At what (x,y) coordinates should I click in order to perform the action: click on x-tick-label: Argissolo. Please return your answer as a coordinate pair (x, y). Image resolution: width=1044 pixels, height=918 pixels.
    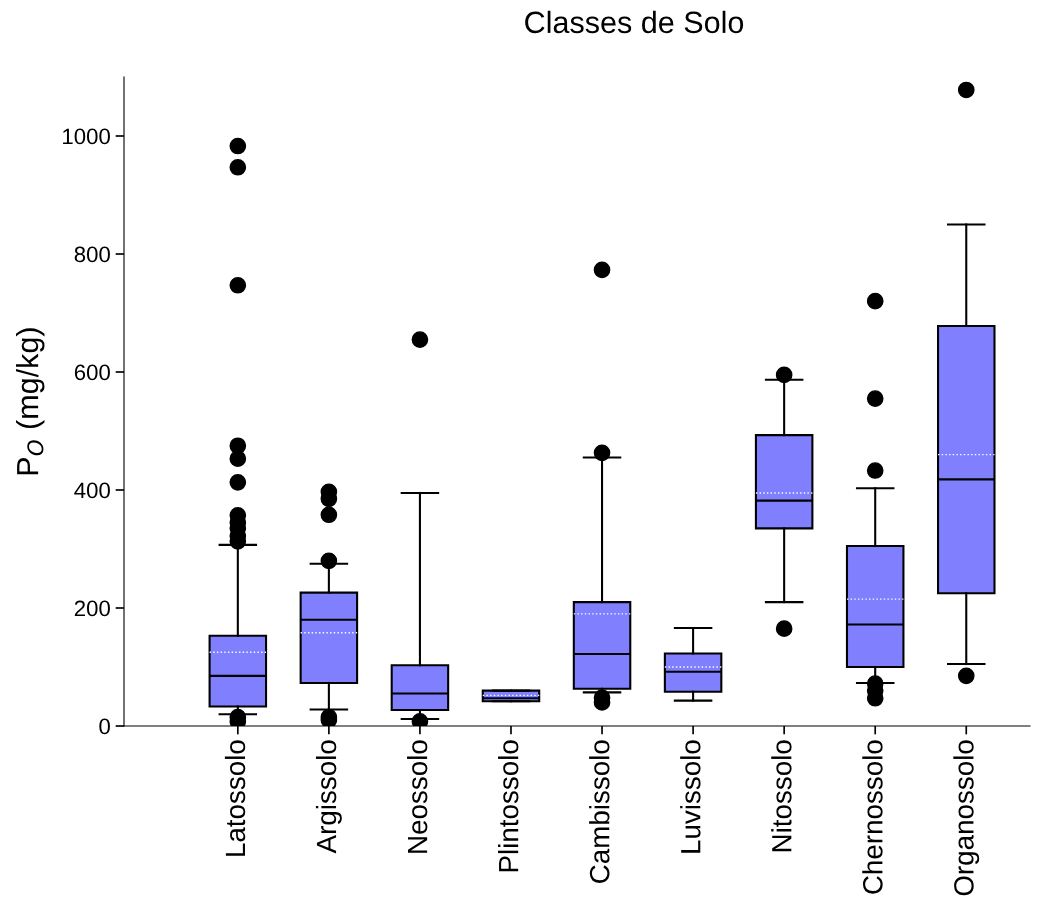
    Looking at the image, I should click on (328, 797).